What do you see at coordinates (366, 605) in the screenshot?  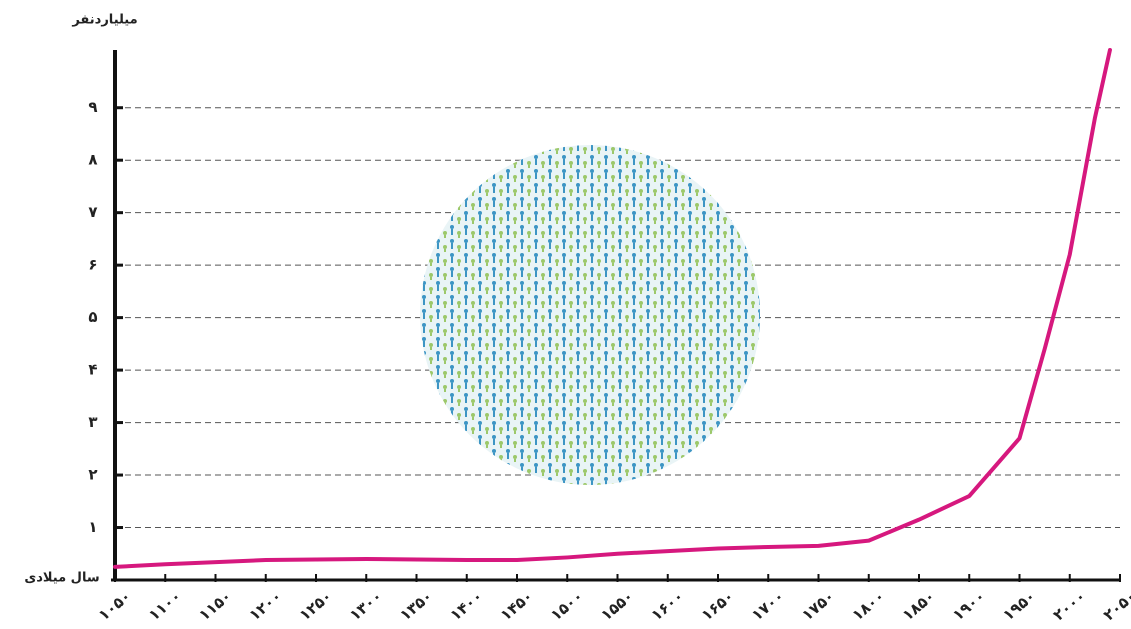 I see `x-tick-label: ۱۳۰۰` at bounding box center [366, 605].